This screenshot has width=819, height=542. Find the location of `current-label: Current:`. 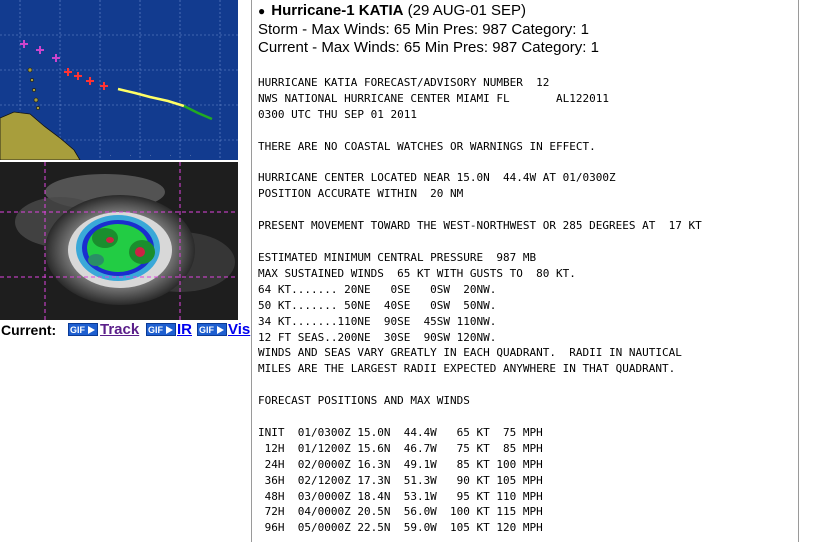

current-label: Current: is located at coordinates (29, 330).